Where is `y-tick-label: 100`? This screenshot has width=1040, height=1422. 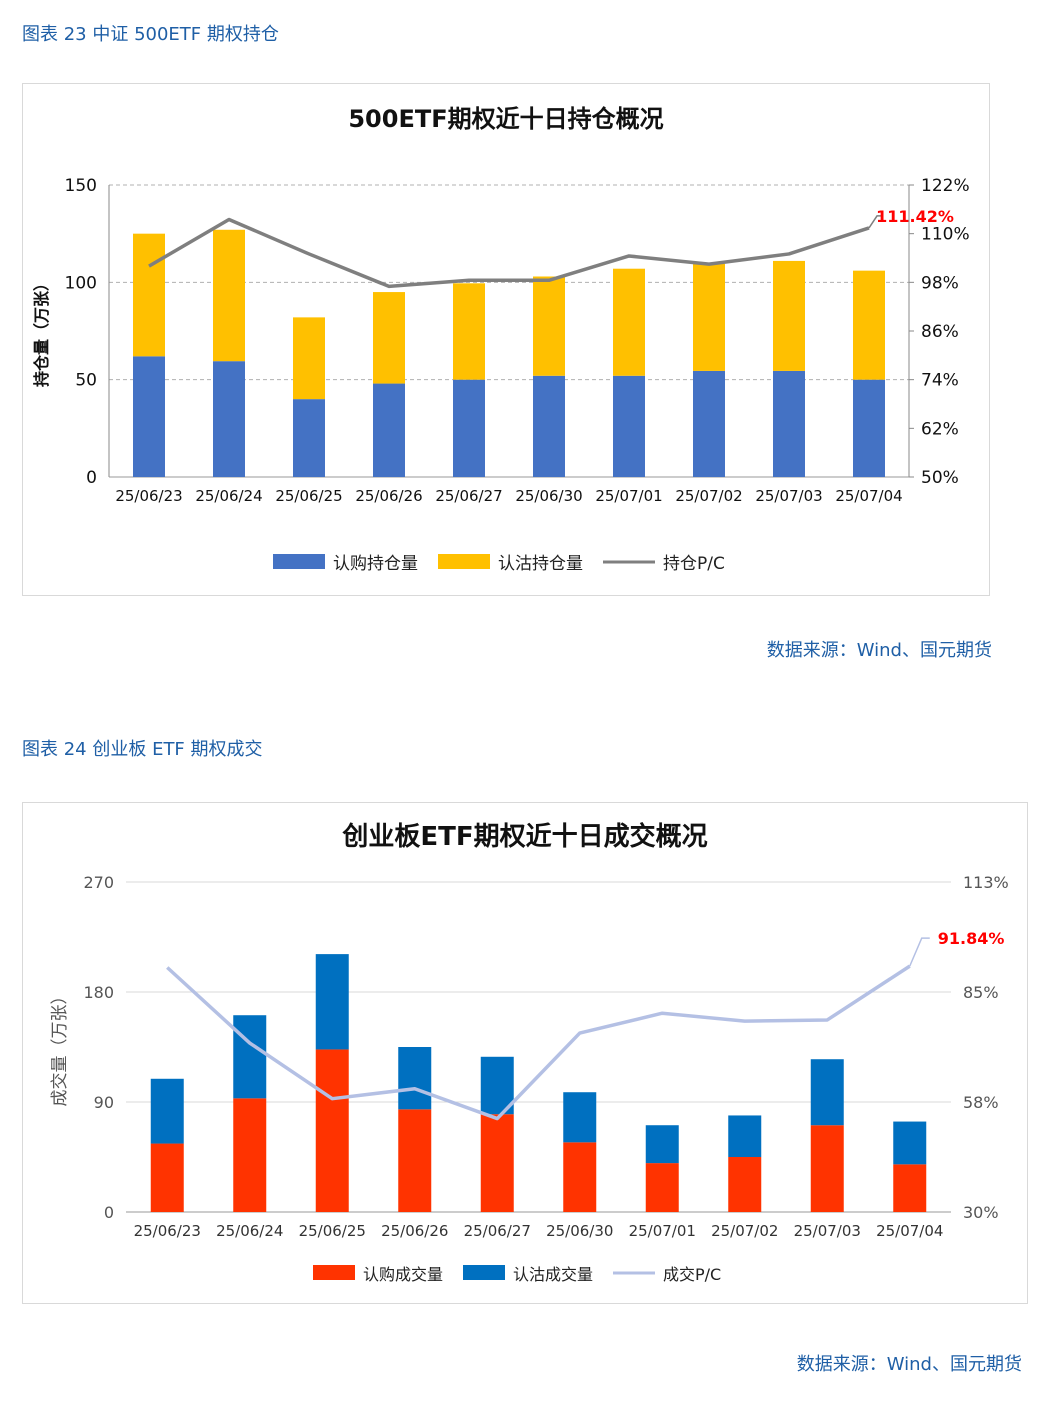 y-tick-label: 100 is located at coordinates (81, 283).